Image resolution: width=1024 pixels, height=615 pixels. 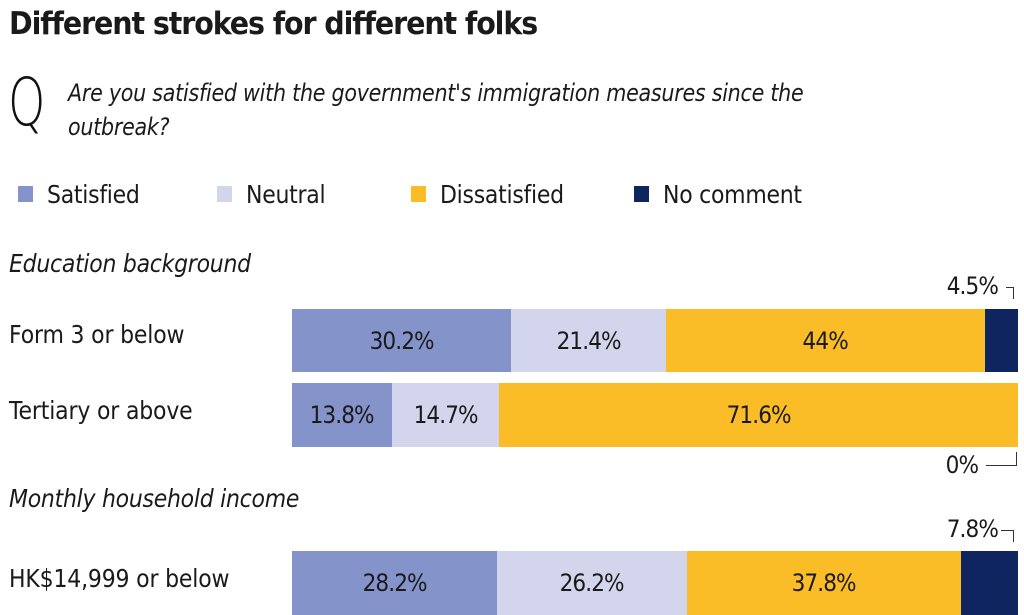 I want to click on bar-segment-satisfied: 30.2%, so click(x=401, y=340).